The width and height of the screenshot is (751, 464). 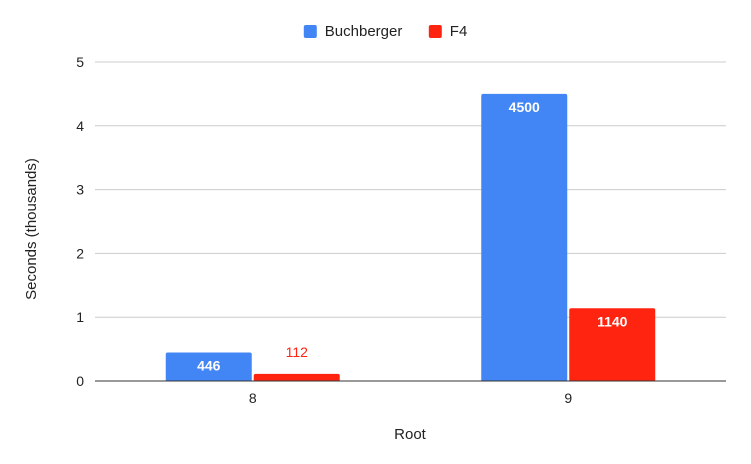 I want to click on data-label-buchberger-9: 4500, so click(x=524, y=107).